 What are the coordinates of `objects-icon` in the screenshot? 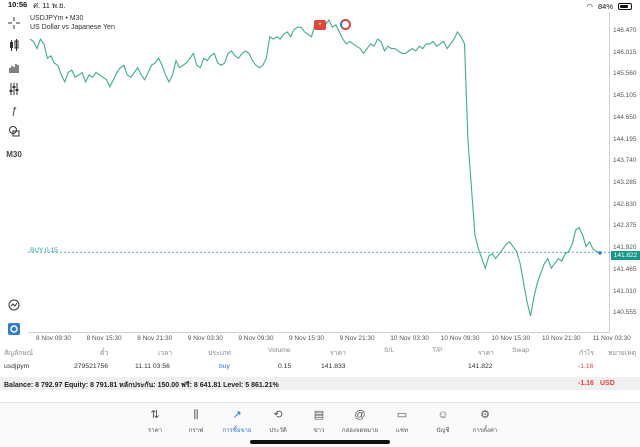 It's located at (14, 131).